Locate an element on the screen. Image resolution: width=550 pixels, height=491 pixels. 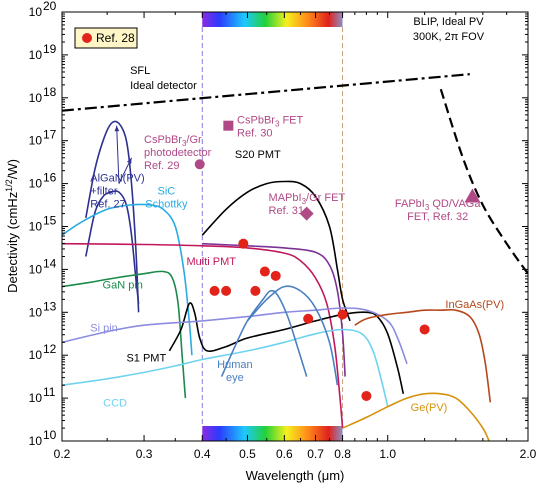
annotation-10-line-1: eye is located at coordinates (235, 378).